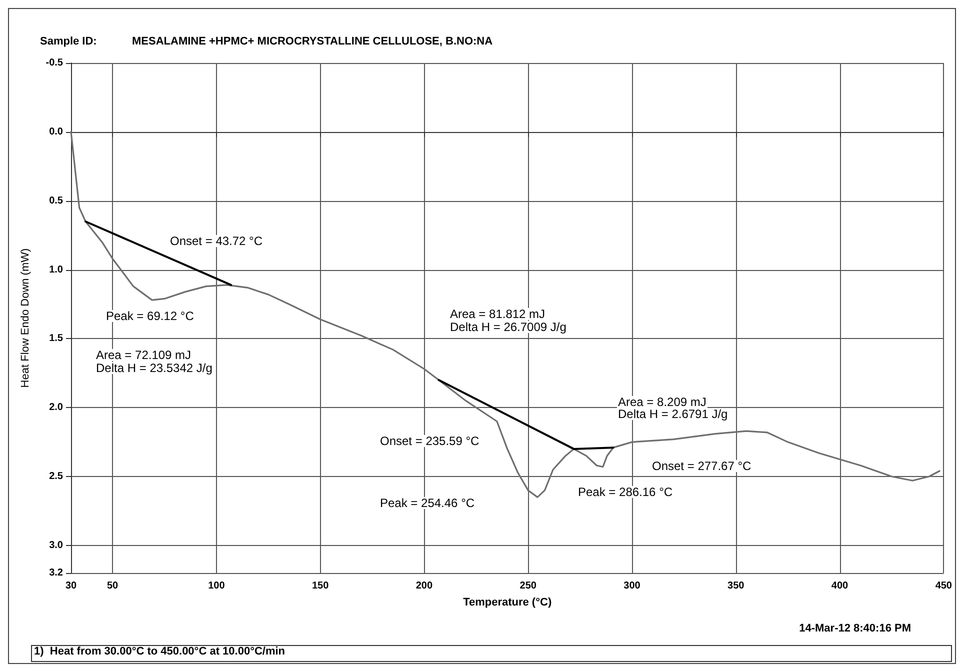 The height and width of the screenshot is (672, 964). What do you see at coordinates (112, 586) in the screenshot?
I see `x-tick-label: 50` at bounding box center [112, 586].